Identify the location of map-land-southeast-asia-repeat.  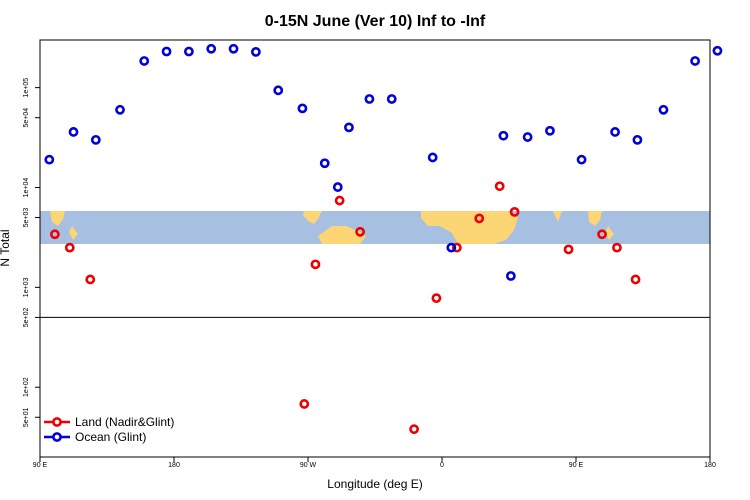
(601, 225).